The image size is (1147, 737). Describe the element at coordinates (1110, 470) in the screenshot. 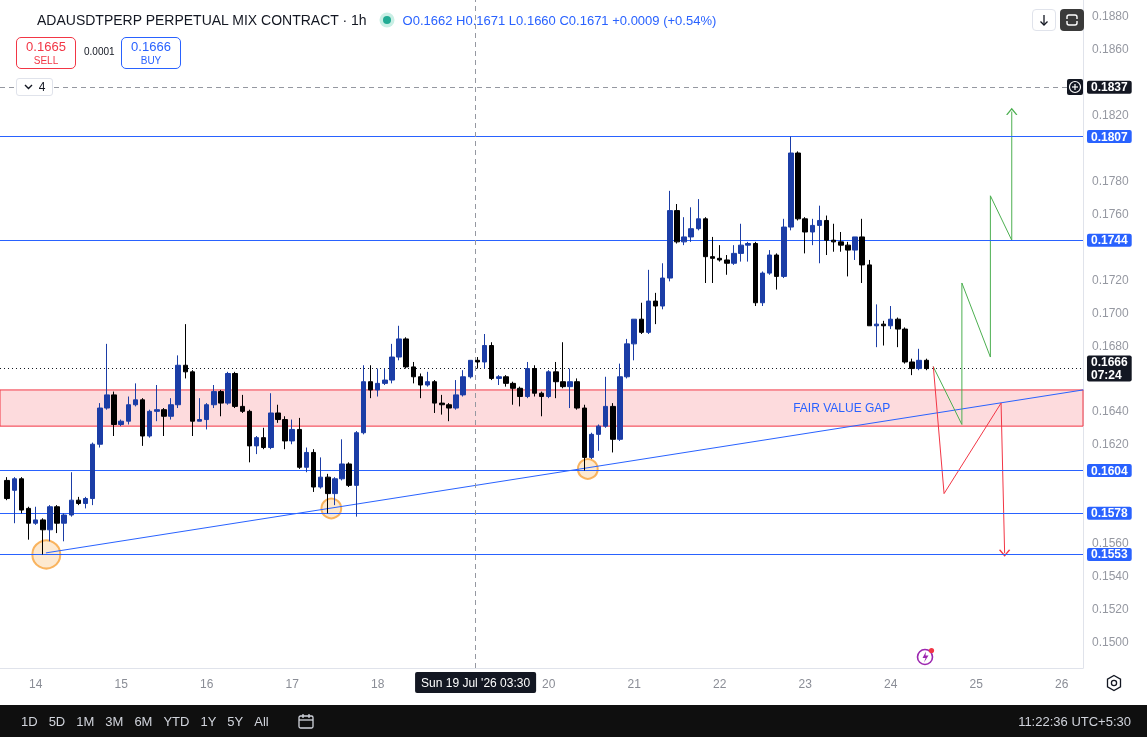

I see `ref-line-label: 0.1604` at that location.